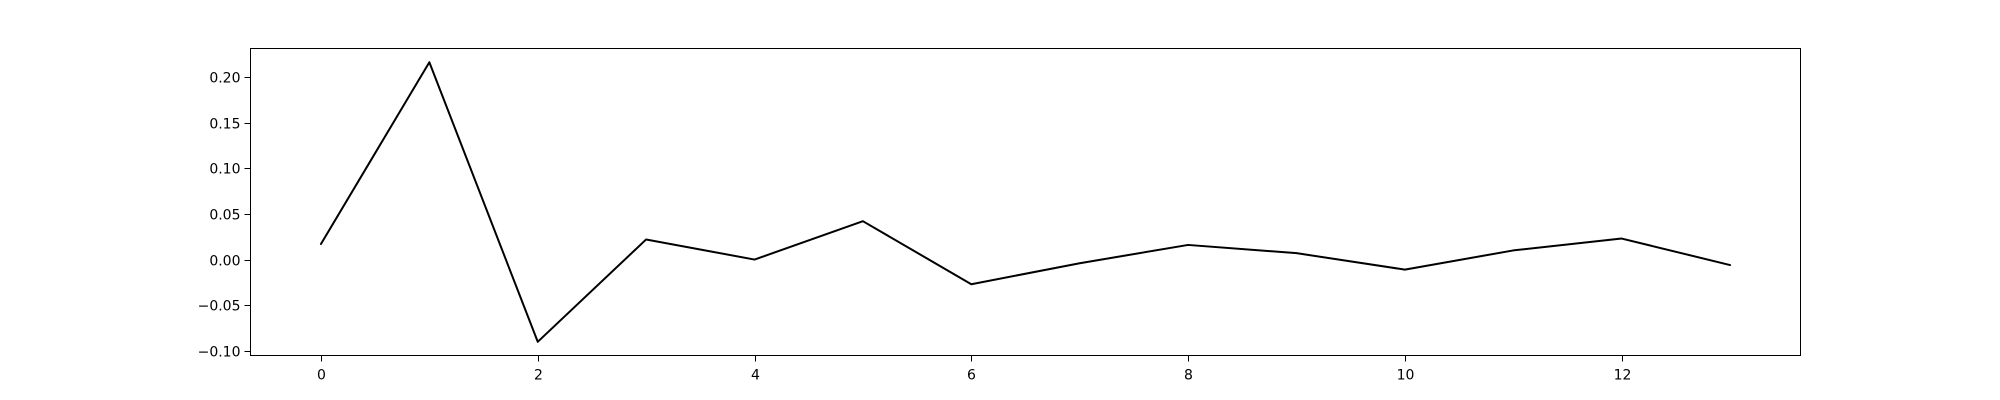 The height and width of the screenshot is (400, 2000). Describe the element at coordinates (755, 376) in the screenshot. I see `x-tick-label: 4` at that location.